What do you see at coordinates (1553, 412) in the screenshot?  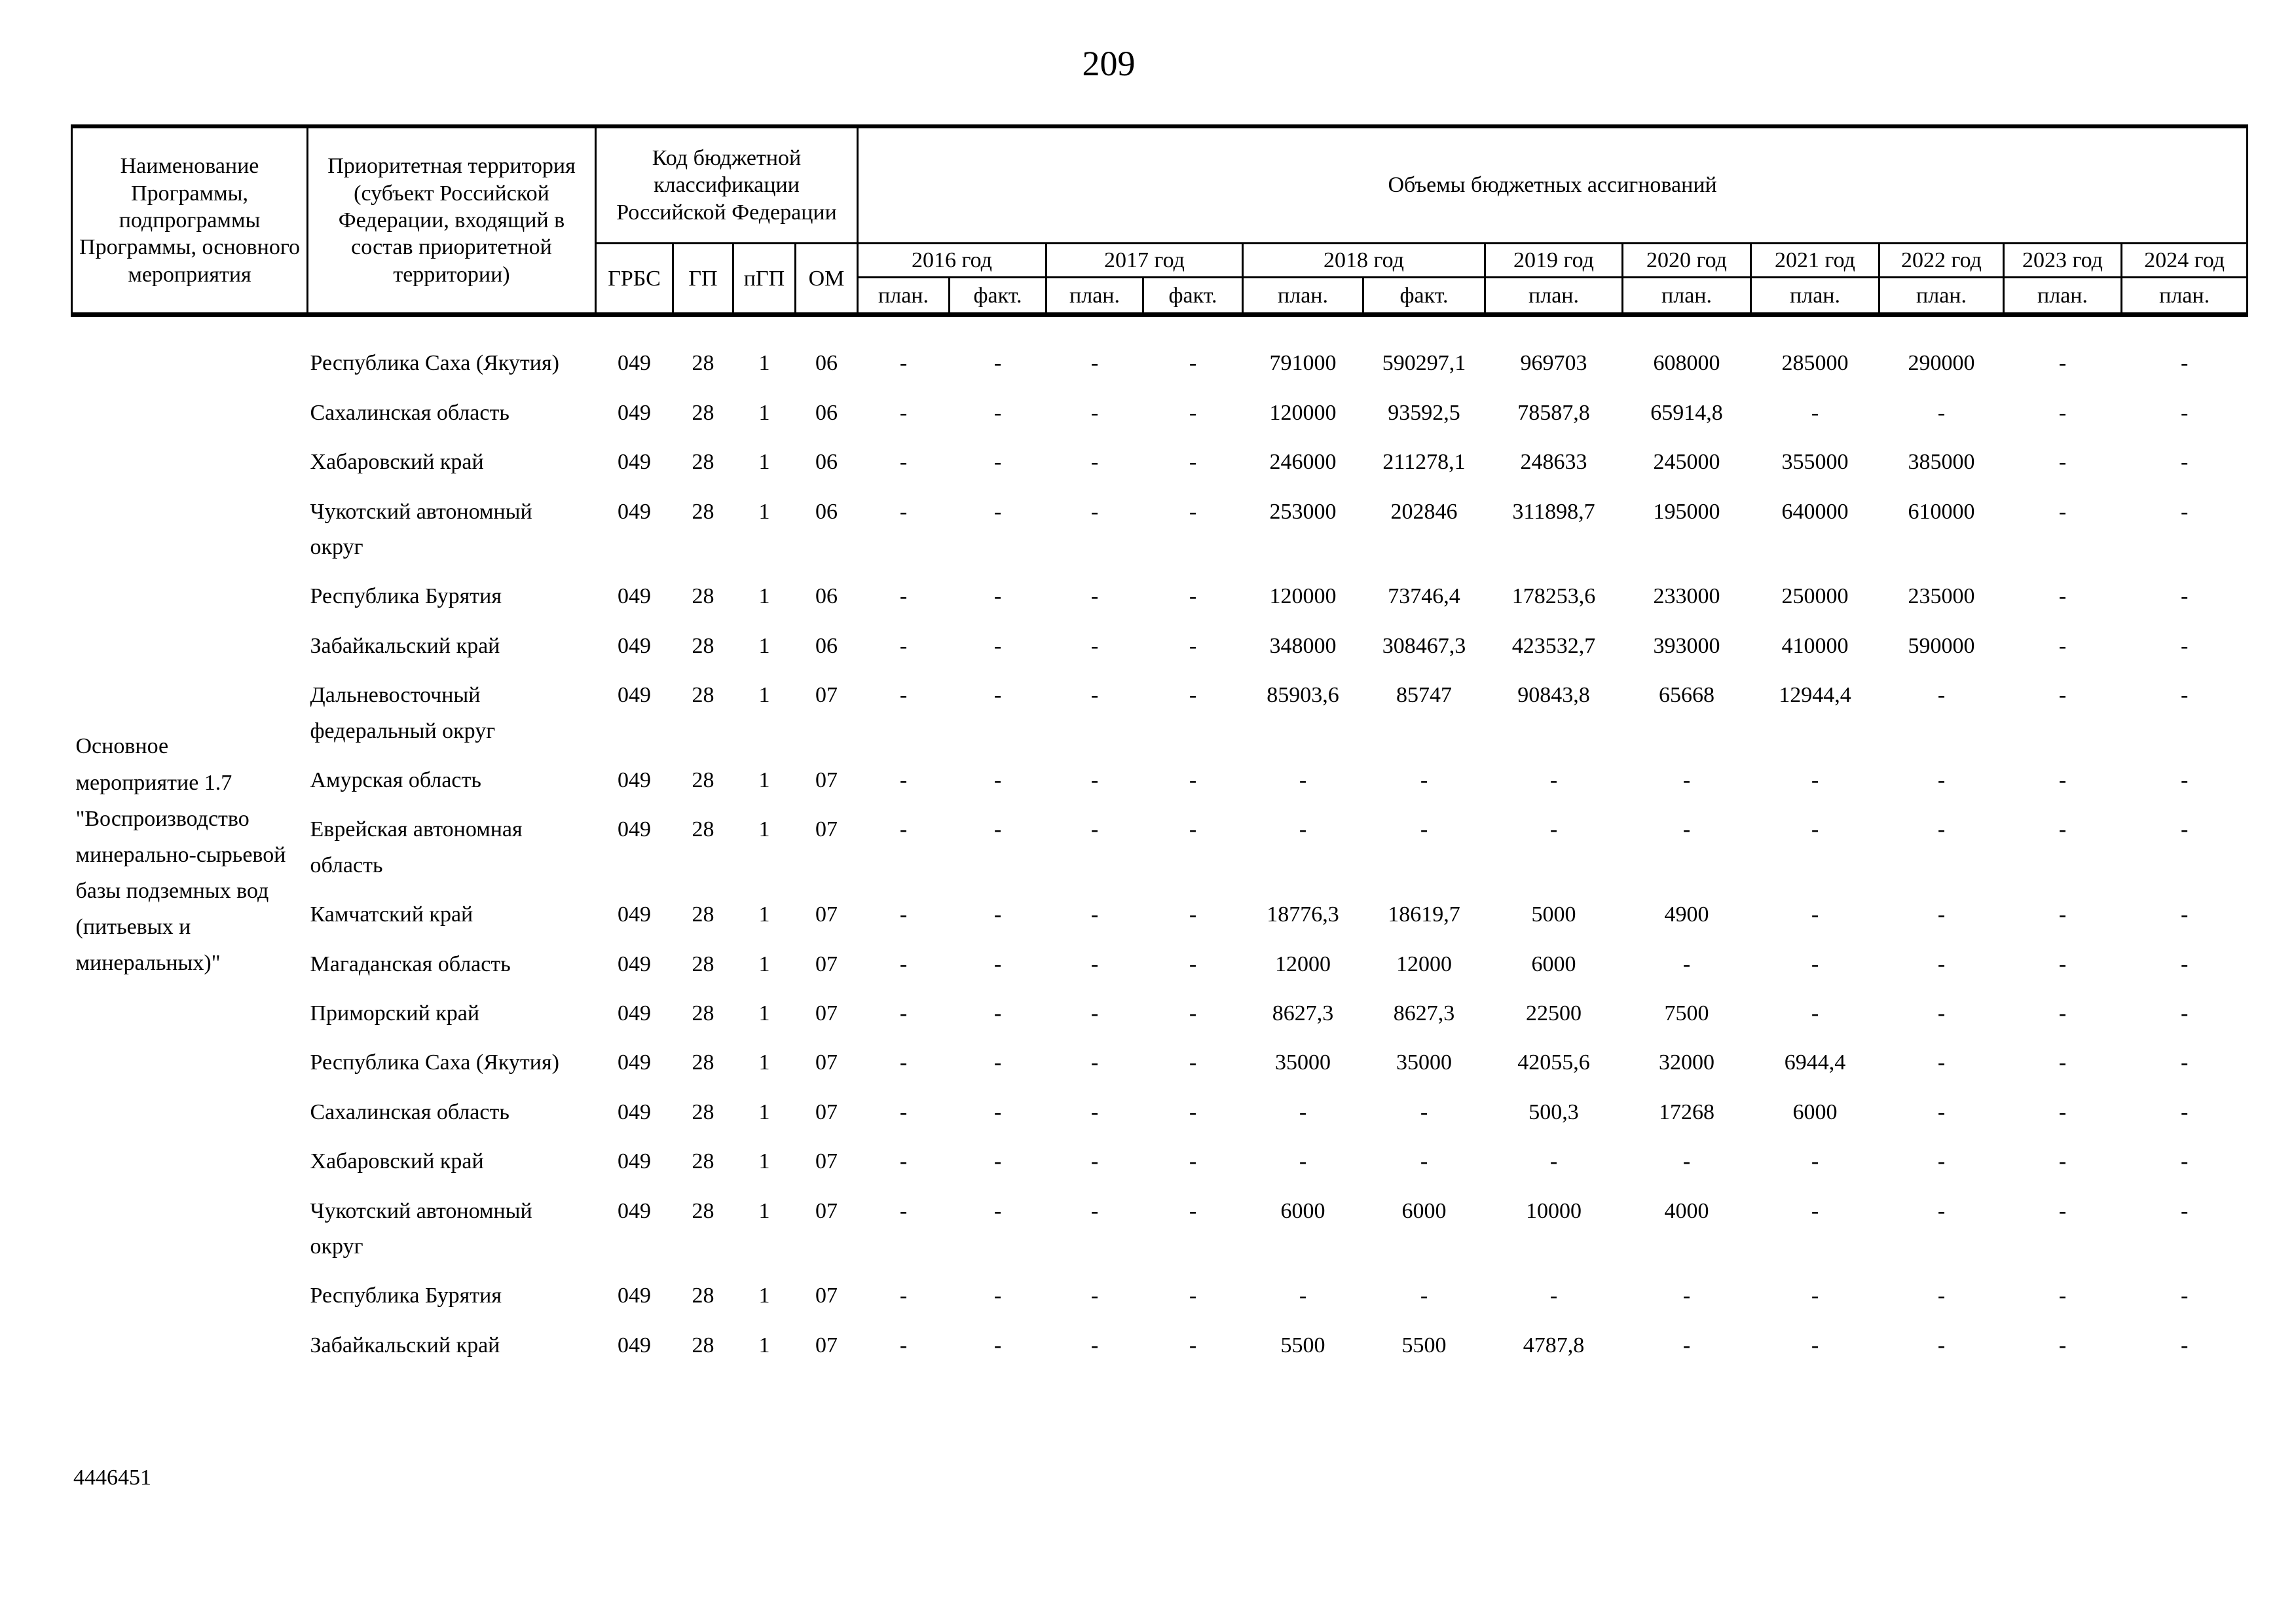 I see `value-cell: 78587,8` at bounding box center [1553, 412].